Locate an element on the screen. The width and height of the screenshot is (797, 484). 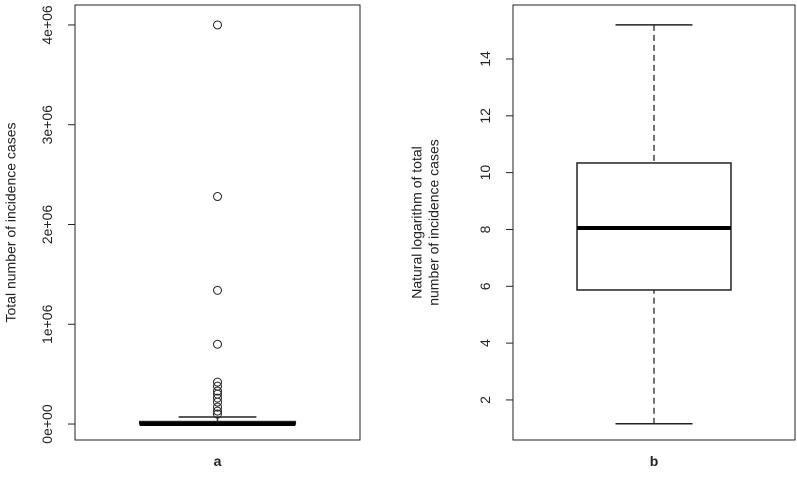
y-tick-label: 14 is located at coordinates (485, 59).